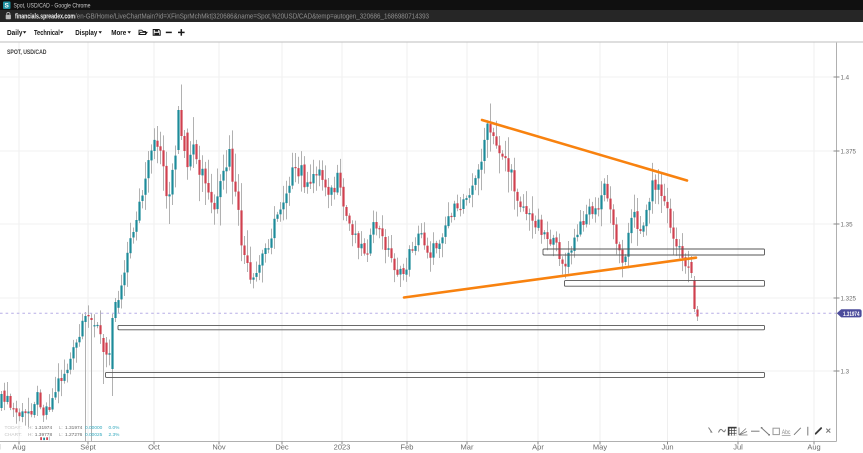  Describe the element at coordinates (667, 447) in the screenshot. I see `svg-text: Jun` at that location.